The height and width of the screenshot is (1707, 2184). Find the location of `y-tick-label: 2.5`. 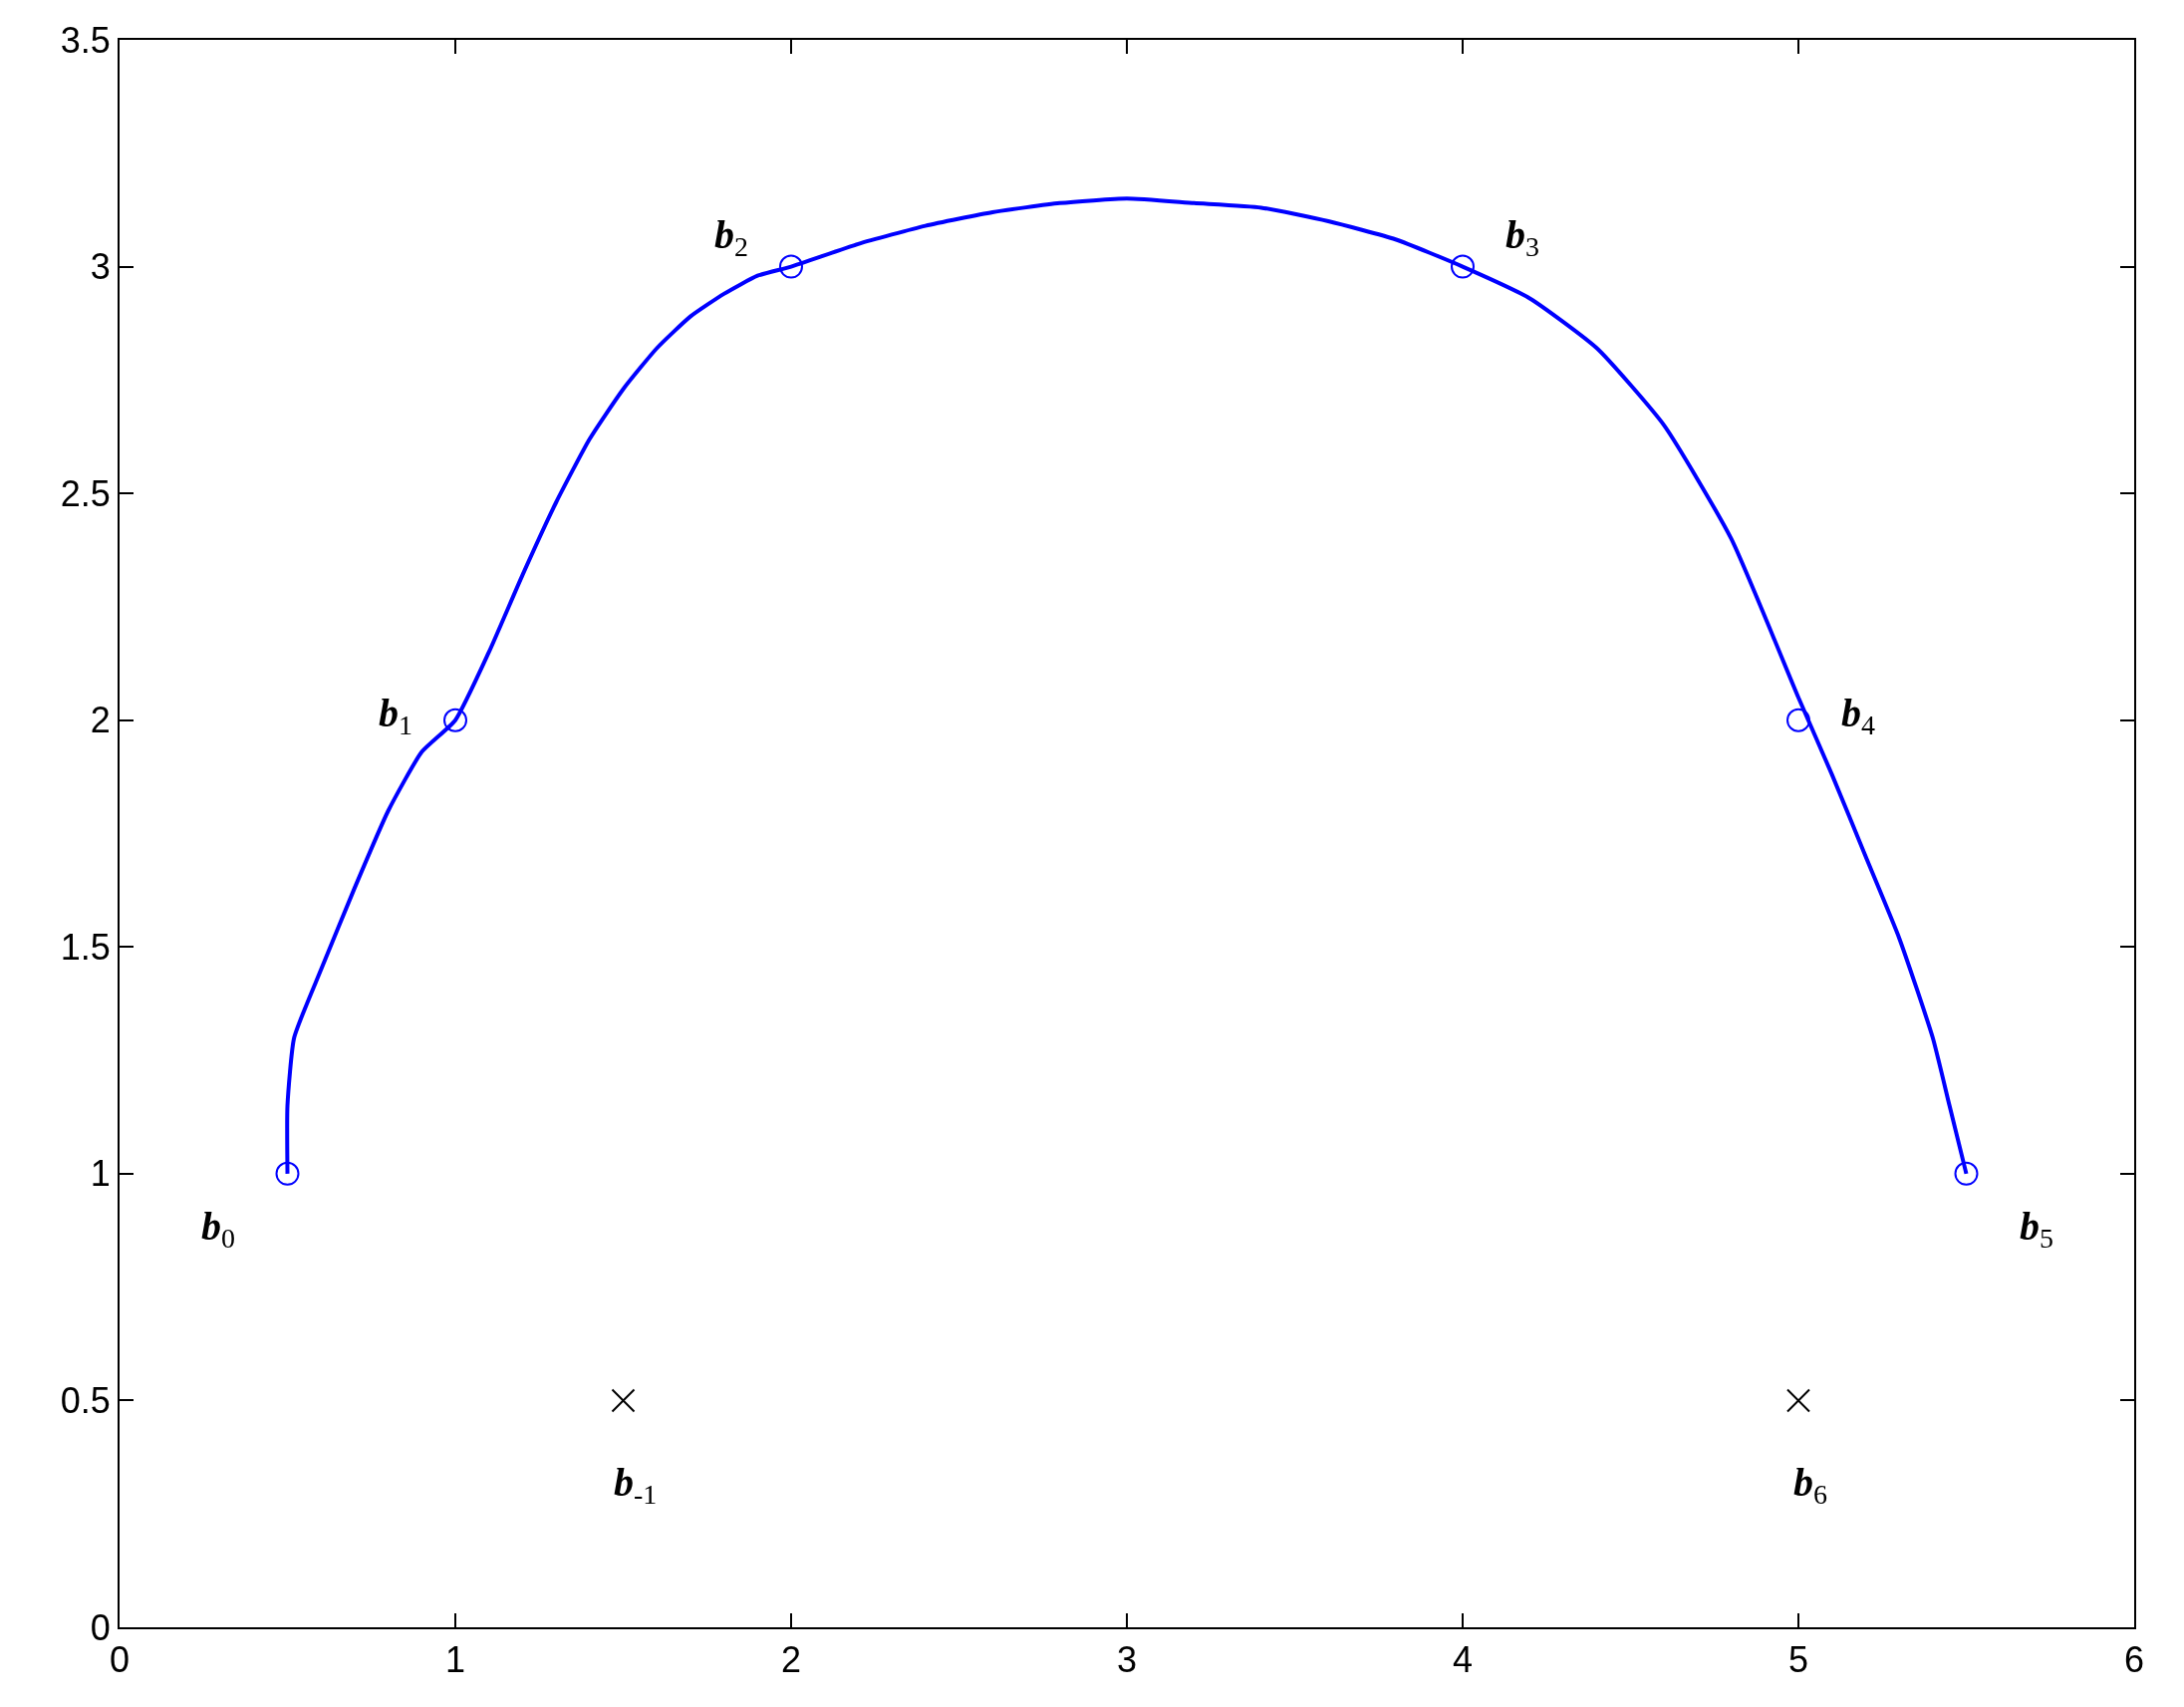

y-tick-label: 2.5 is located at coordinates (85, 493).